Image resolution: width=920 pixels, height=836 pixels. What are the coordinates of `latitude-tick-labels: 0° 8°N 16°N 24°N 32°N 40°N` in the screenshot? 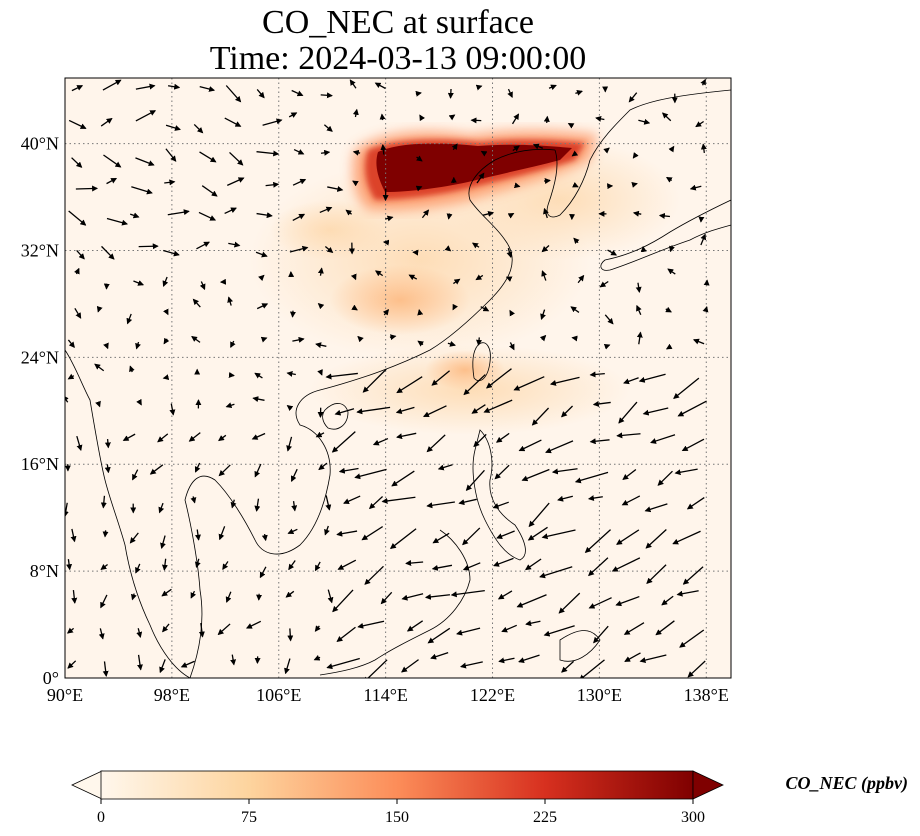 It's located at (40, 411).